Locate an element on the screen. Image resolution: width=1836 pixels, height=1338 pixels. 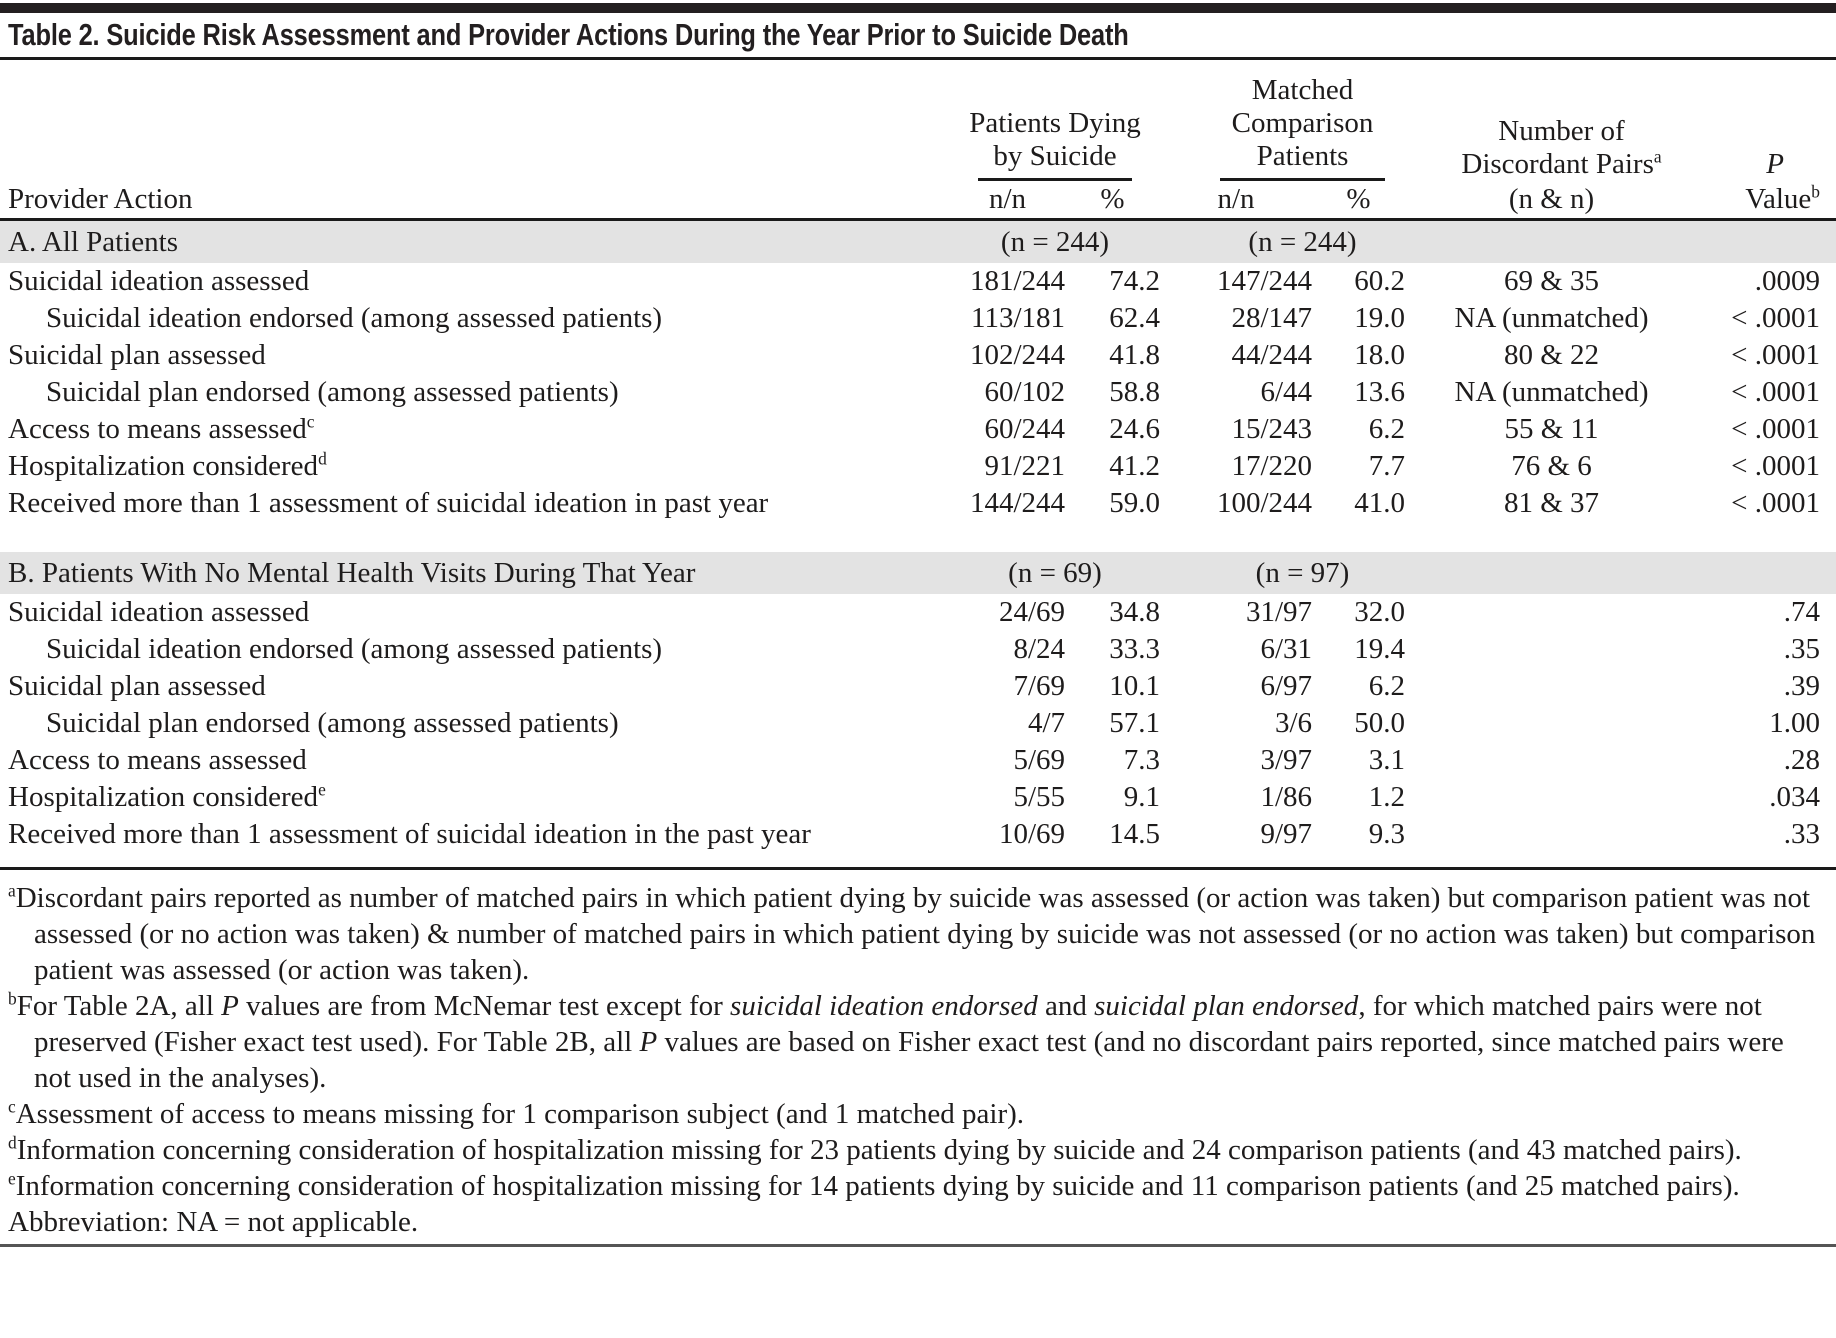
footnote-marker: d is located at coordinates (12, 1142).